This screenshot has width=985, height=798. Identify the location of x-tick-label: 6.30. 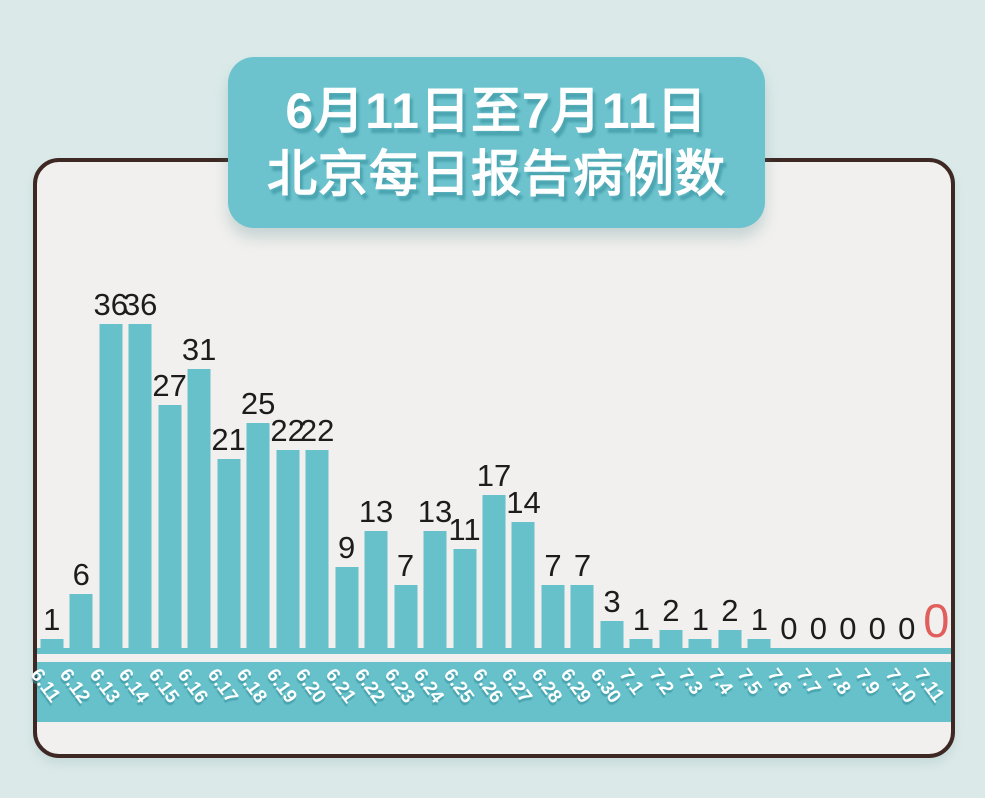
(605, 686).